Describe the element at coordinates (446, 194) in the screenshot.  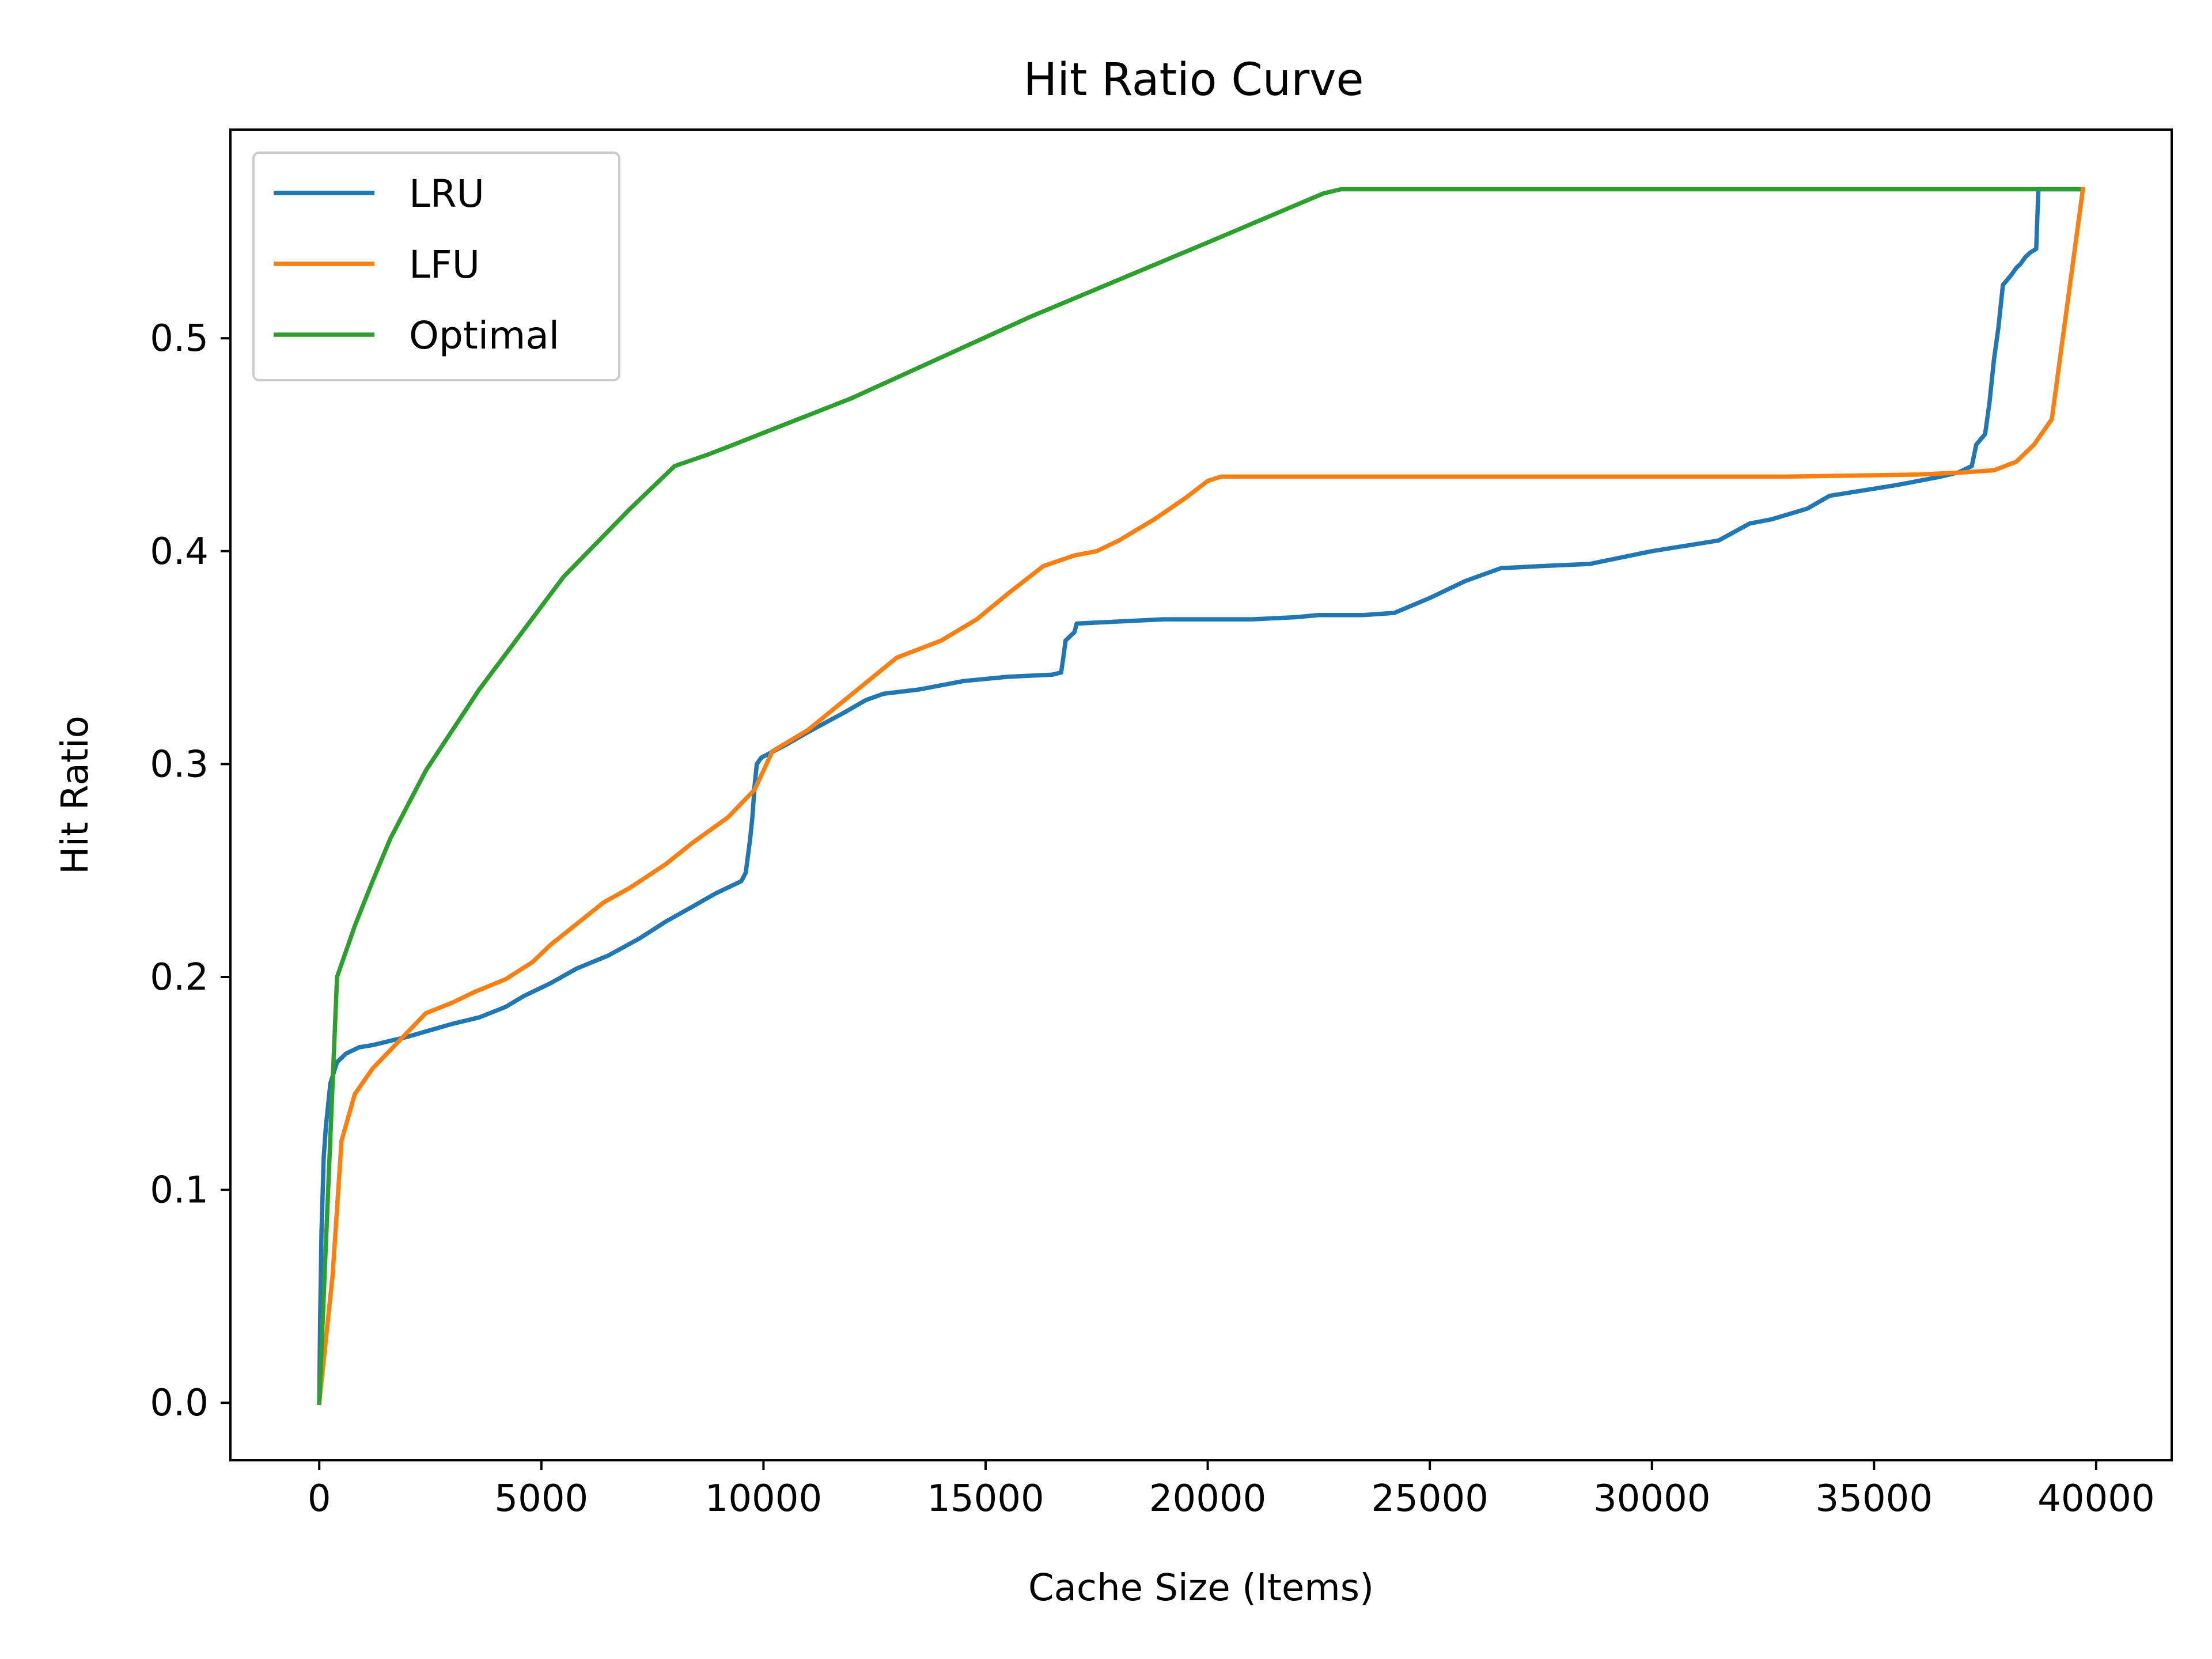
I see `legend-label-lru: LRU` at that location.